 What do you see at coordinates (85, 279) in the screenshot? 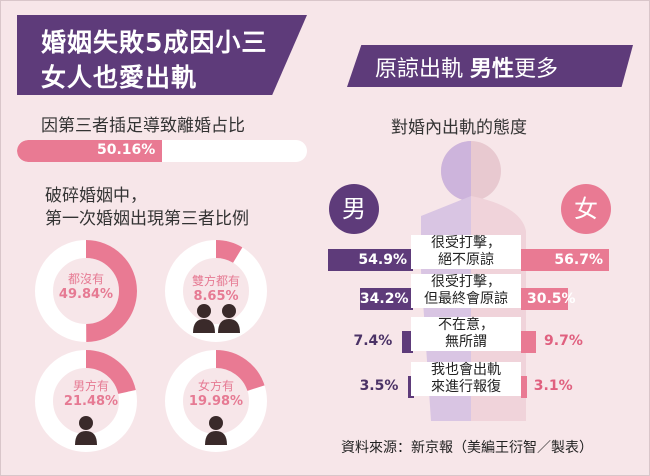
I see `donut-label-none-name: 都沒有` at bounding box center [85, 279].